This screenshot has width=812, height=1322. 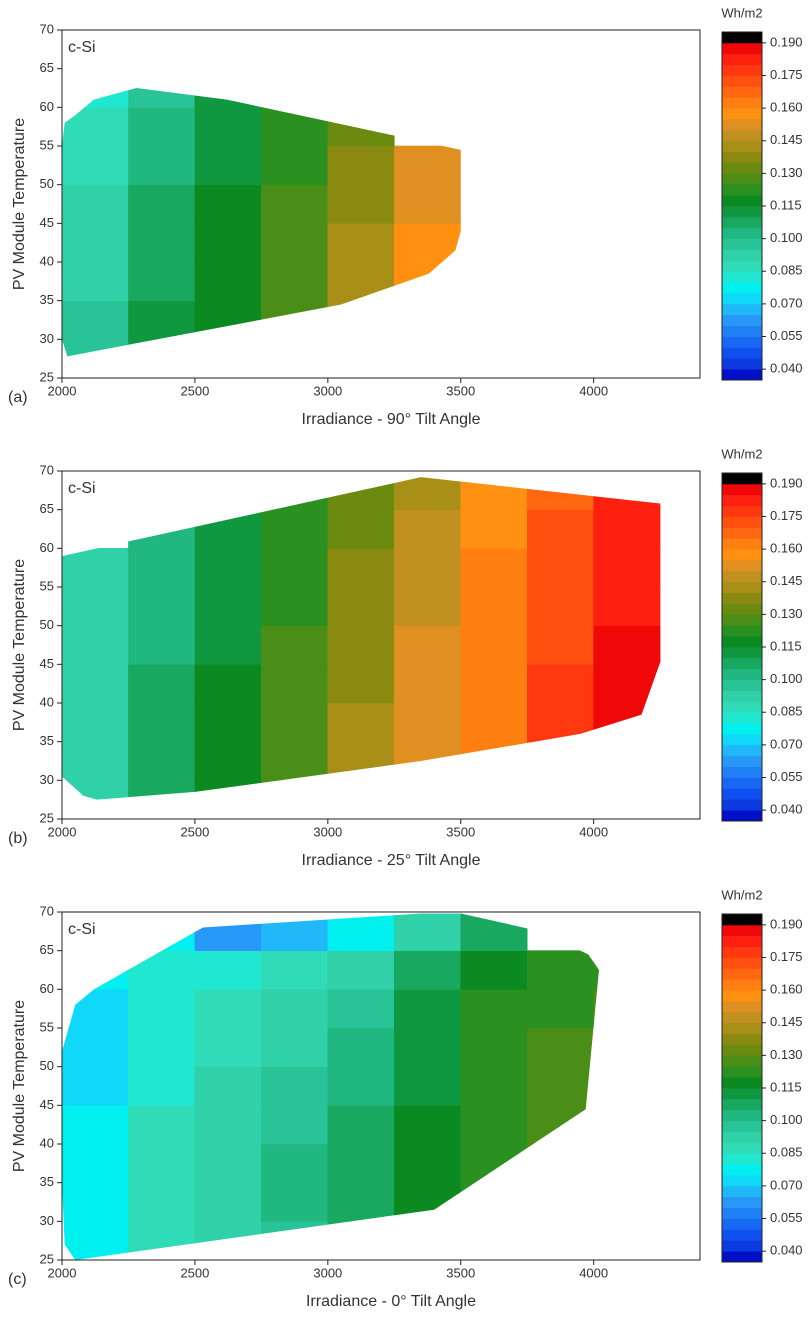 What do you see at coordinates (786, 1054) in the screenshot?
I see `colorbar-tick-label: 0.130` at bounding box center [786, 1054].